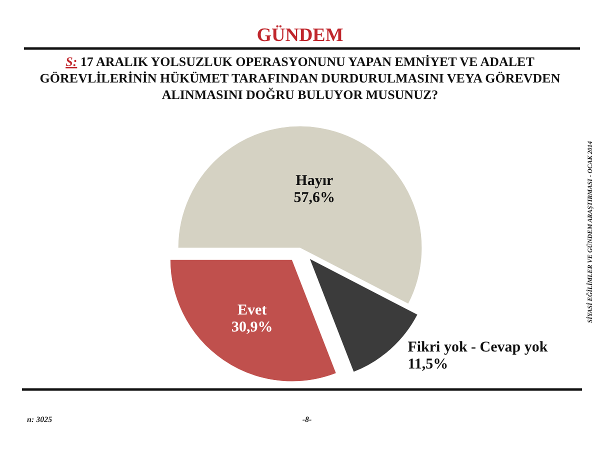  What do you see at coordinates (307, 419) in the screenshot?
I see `text: -8-` at bounding box center [307, 419].